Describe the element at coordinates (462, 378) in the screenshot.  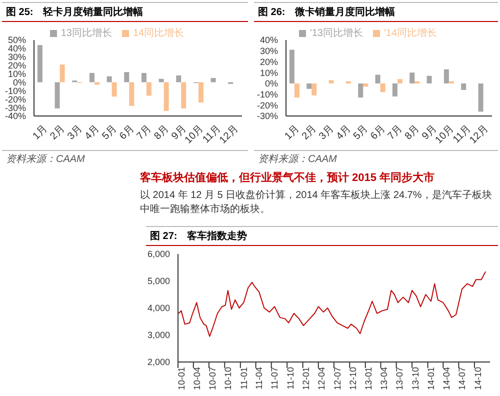
I see `x-tick-label: 14-07` at that location.